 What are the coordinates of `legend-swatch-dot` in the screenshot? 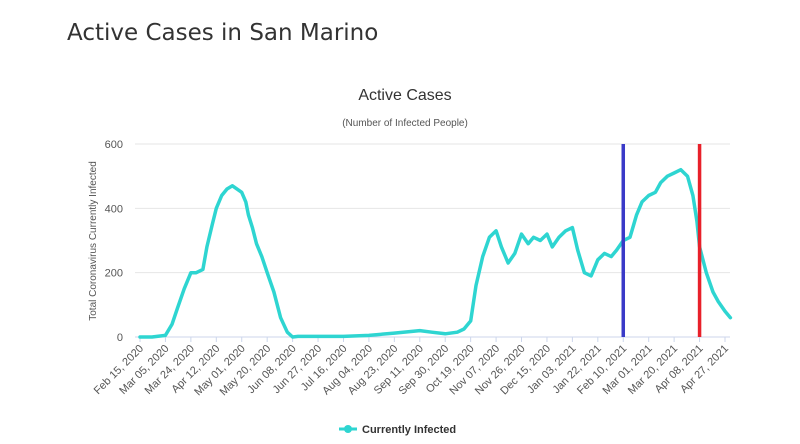 It's located at (348, 429).